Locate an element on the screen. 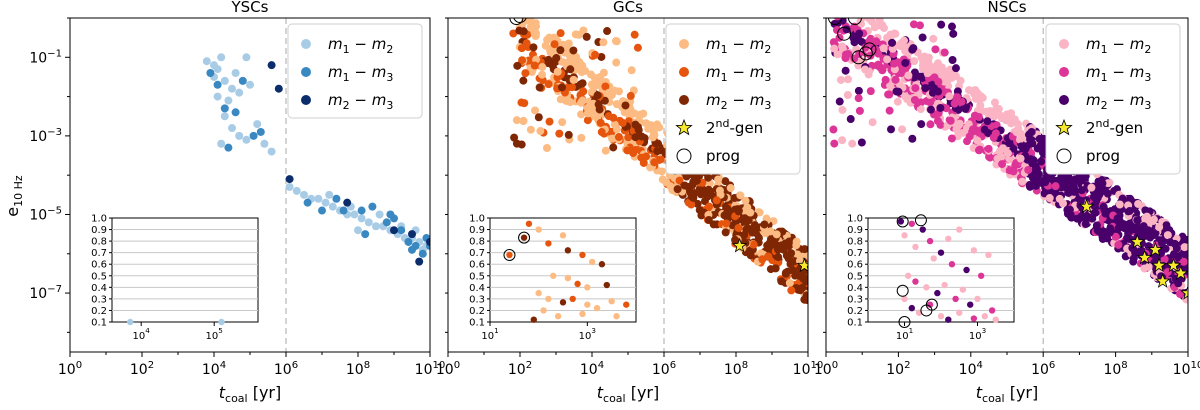 Image resolution: width=1200 pixels, height=410 pixels. legend-label: 2nd-gen is located at coordinates (734, 127).